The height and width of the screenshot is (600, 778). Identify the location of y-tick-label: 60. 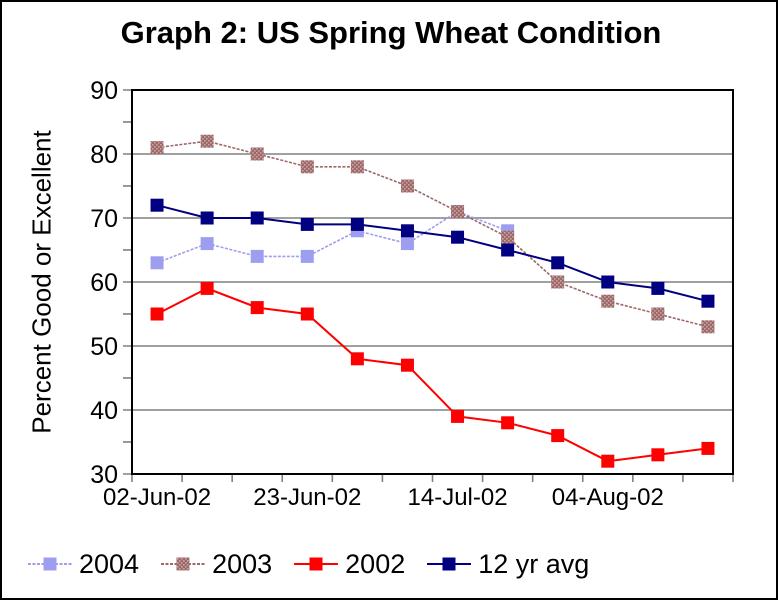
(104, 283).